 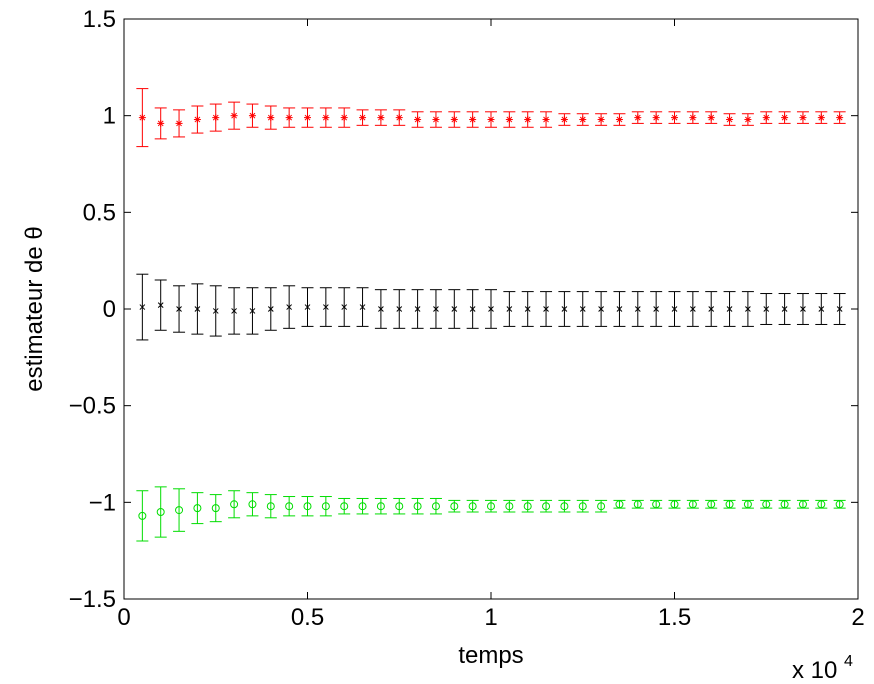 What do you see at coordinates (34, 308) in the screenshot?
I see `y-axis-label: estimateur de θ` at bounding box center [34, 308].